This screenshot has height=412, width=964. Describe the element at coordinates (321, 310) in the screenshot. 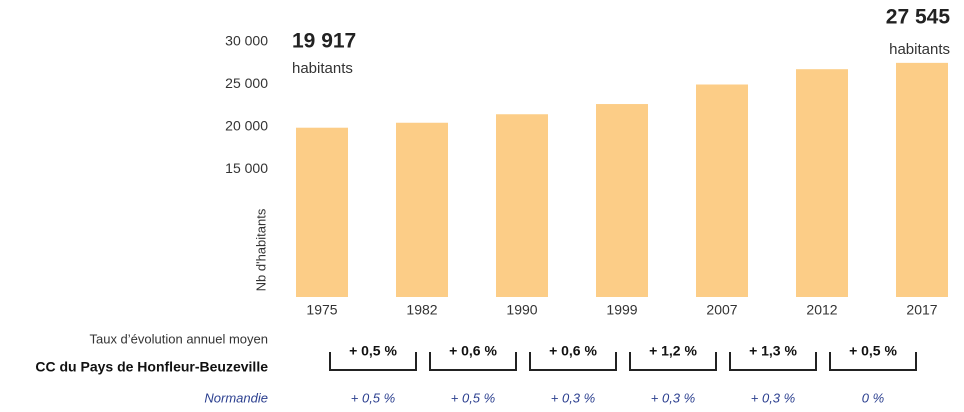

I see `x-tick-label: 1975` at that location.